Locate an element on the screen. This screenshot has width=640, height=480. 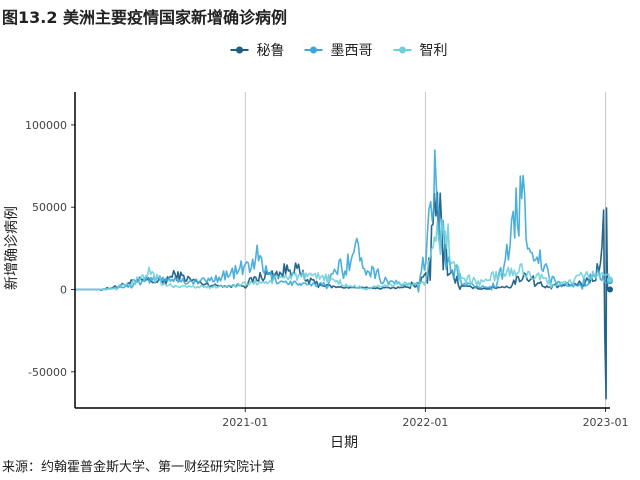
y-tick-label: 50000 is located at coordinates (49, 207).